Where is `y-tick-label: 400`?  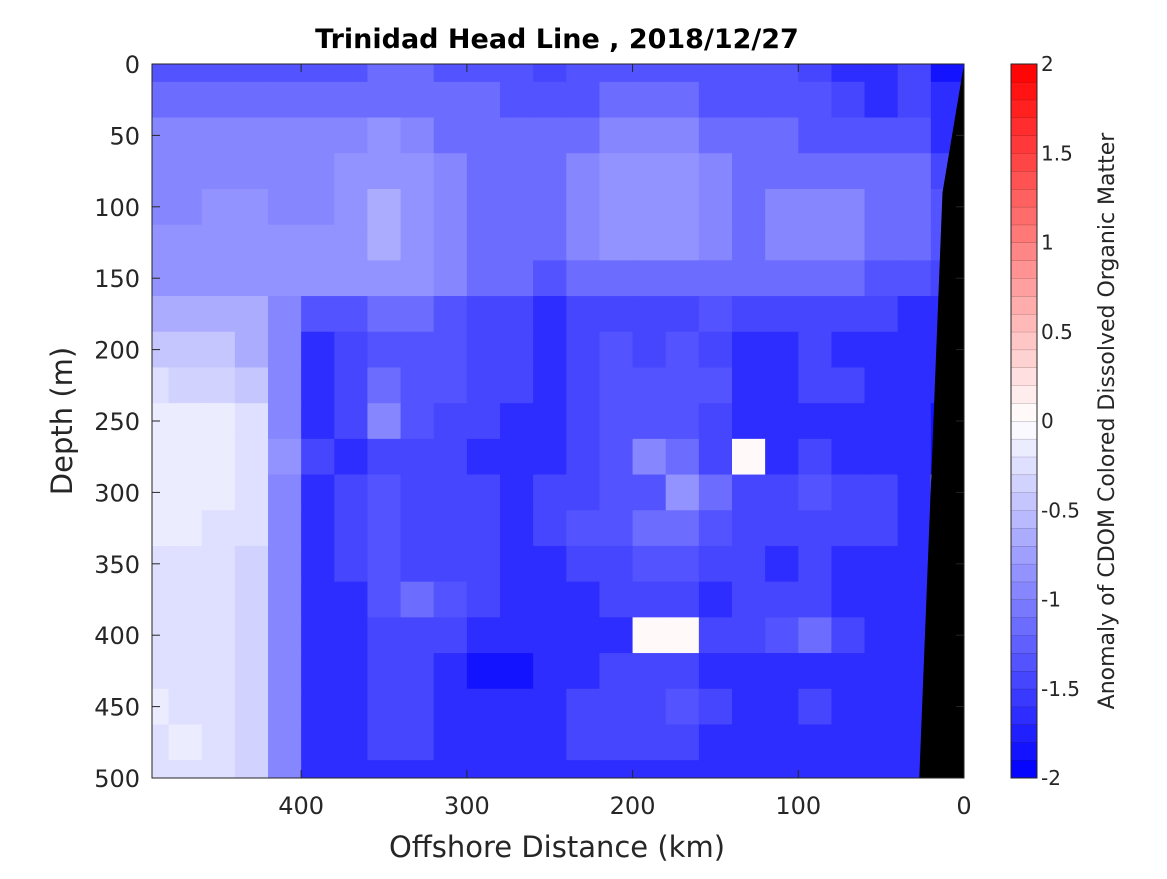 y-tick-label: 400 is located at coordinates (117, 636).